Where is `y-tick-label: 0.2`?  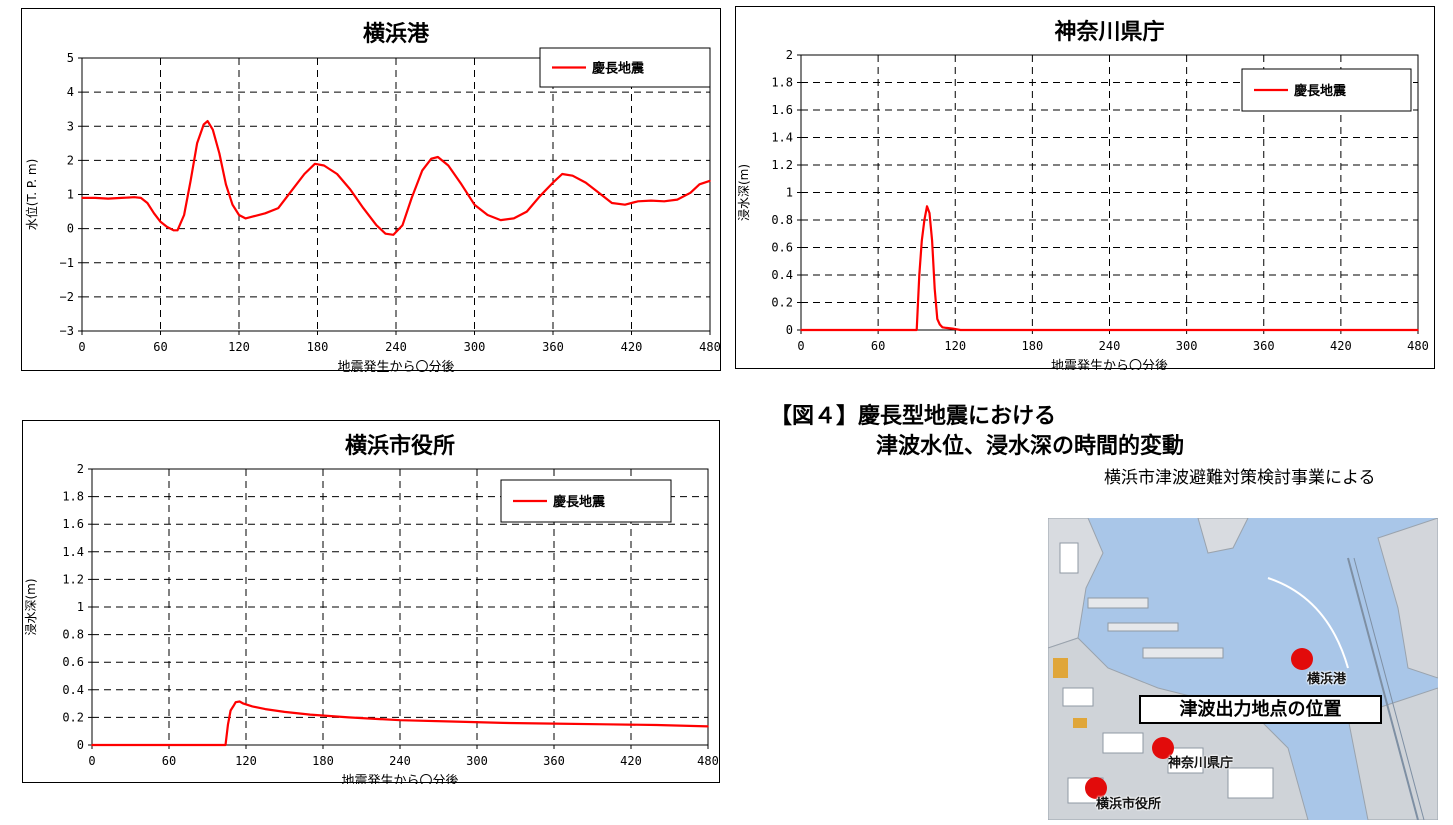 y-tick-label: 0.2 is located at coordinates (73, 717).